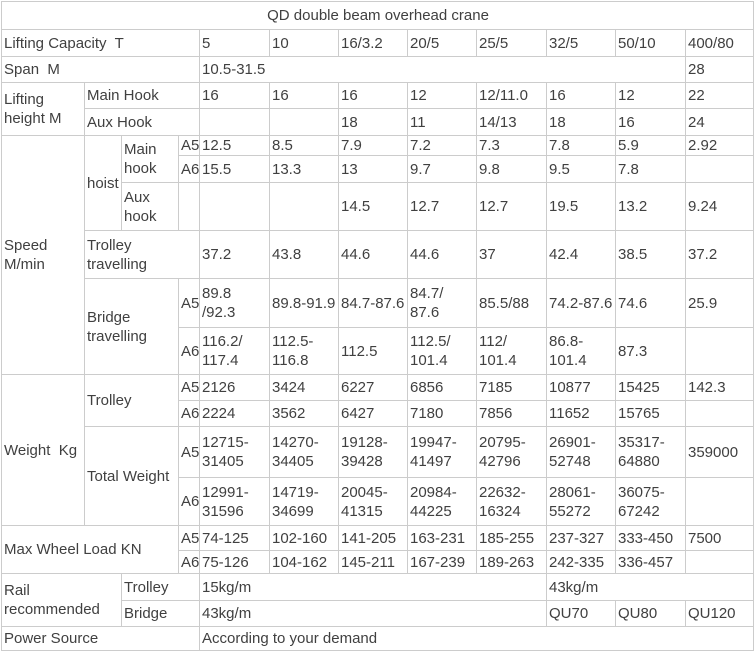 Image resolution: width=754 pixels, height=652 pixels. What do you see at coordinates (378, 169) in the screenshot?
I see `speed-hoist-main-a6-row: A6 15.5 13.3 13 9.7 9.8 9.5 7.8` at bounding box center [378, 169].